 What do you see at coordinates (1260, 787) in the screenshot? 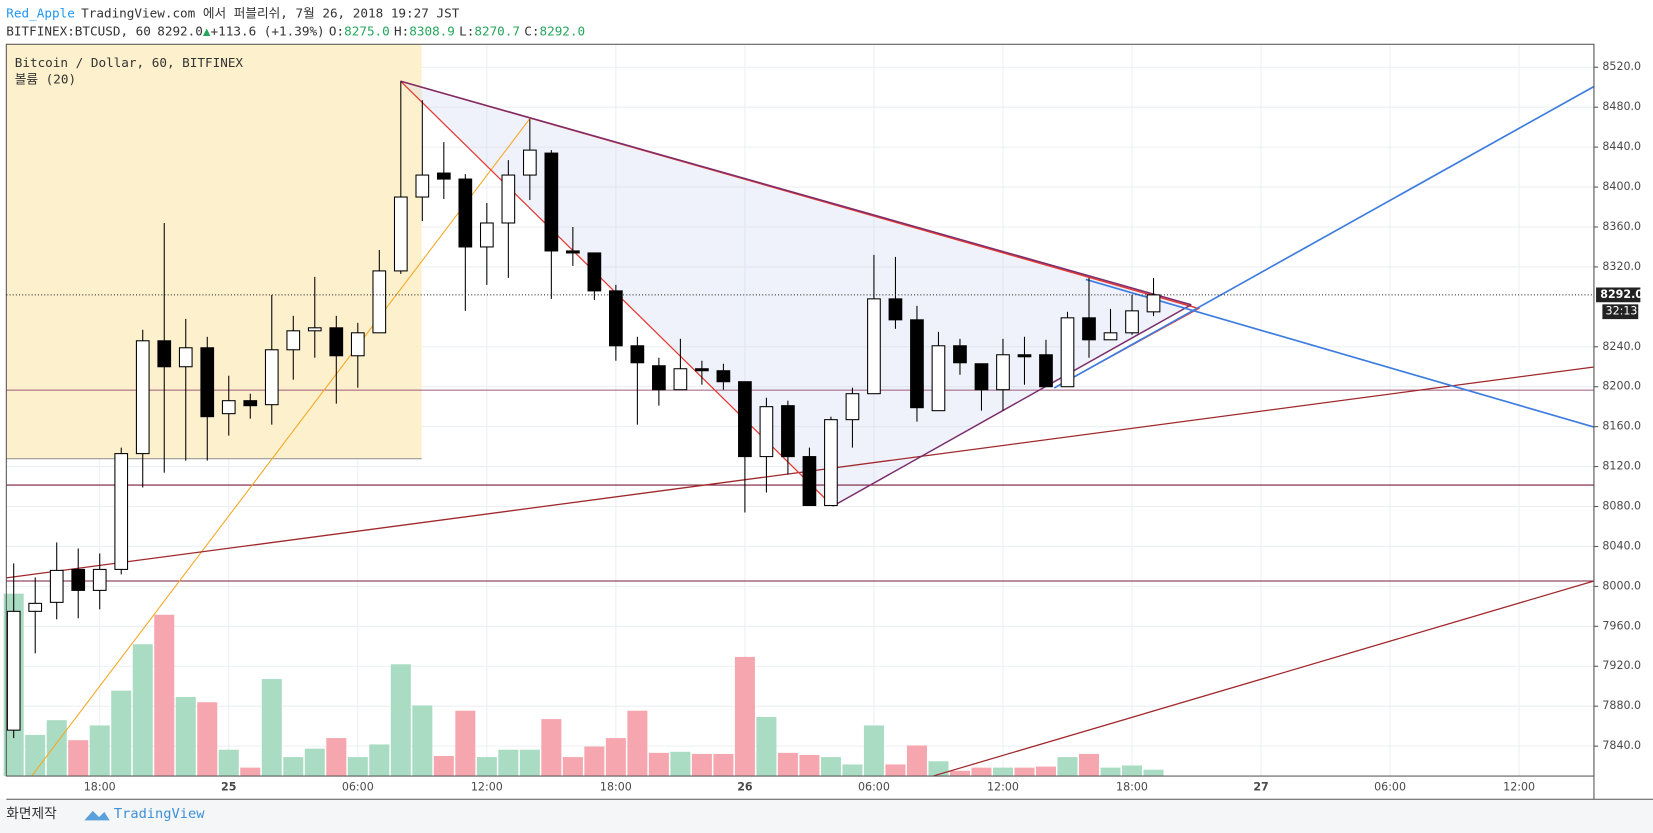
I see `x-tick-label: 27` at bounding box center [1260, 787].